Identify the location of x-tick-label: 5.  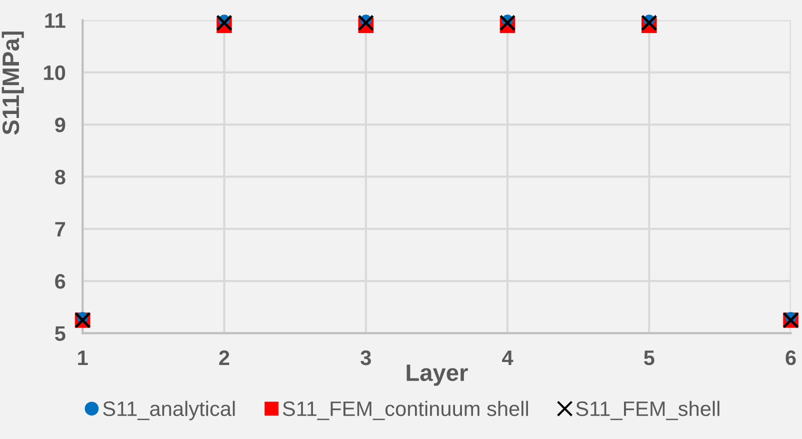
(649, 358).